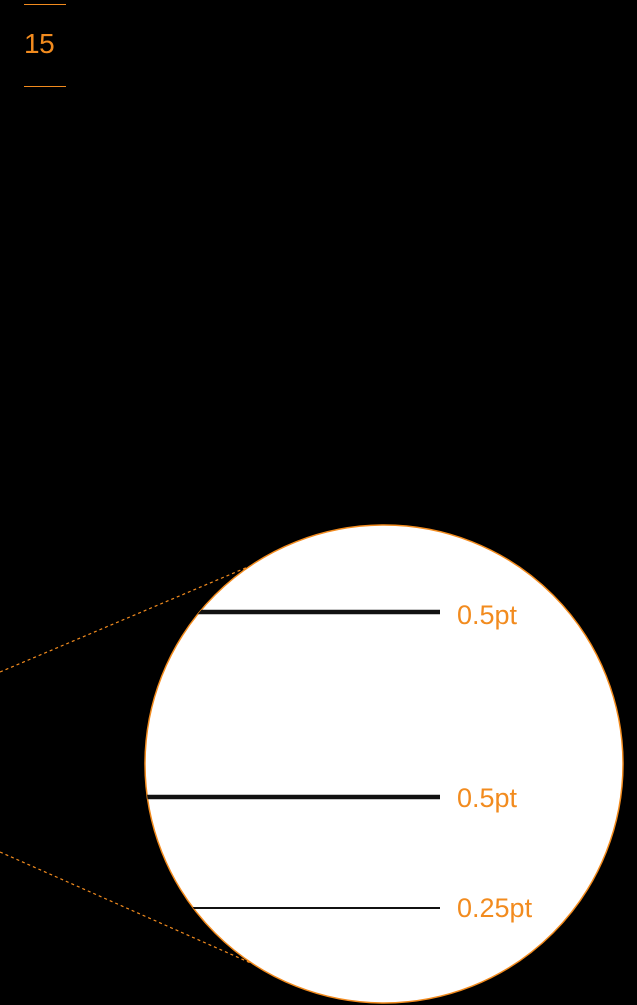 The image size is (637, 1005). I want to click on page-number: 15, so click(39, 43).